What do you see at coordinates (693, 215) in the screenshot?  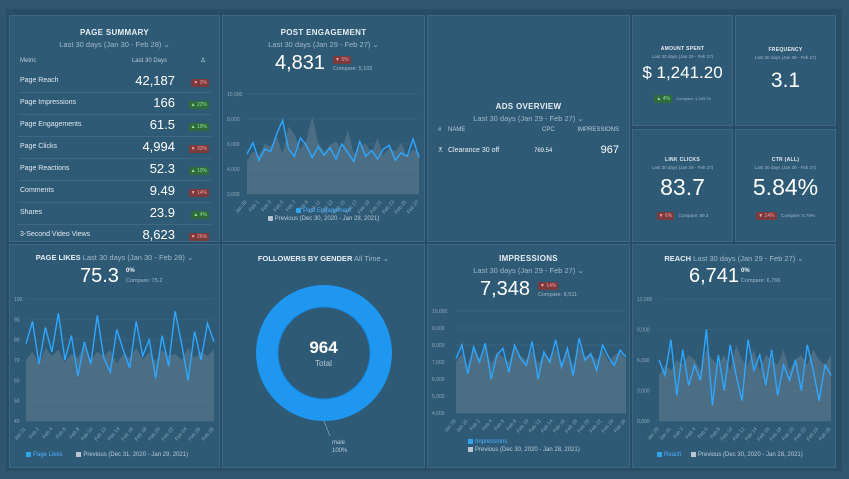 I see `link-clicks-compare: Compare: 89.3` at bounding box center [693, 215].